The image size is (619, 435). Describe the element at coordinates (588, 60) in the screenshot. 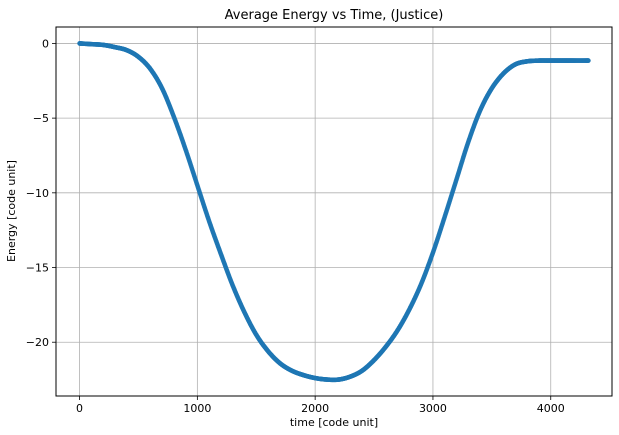

I see `data-point` at that location.